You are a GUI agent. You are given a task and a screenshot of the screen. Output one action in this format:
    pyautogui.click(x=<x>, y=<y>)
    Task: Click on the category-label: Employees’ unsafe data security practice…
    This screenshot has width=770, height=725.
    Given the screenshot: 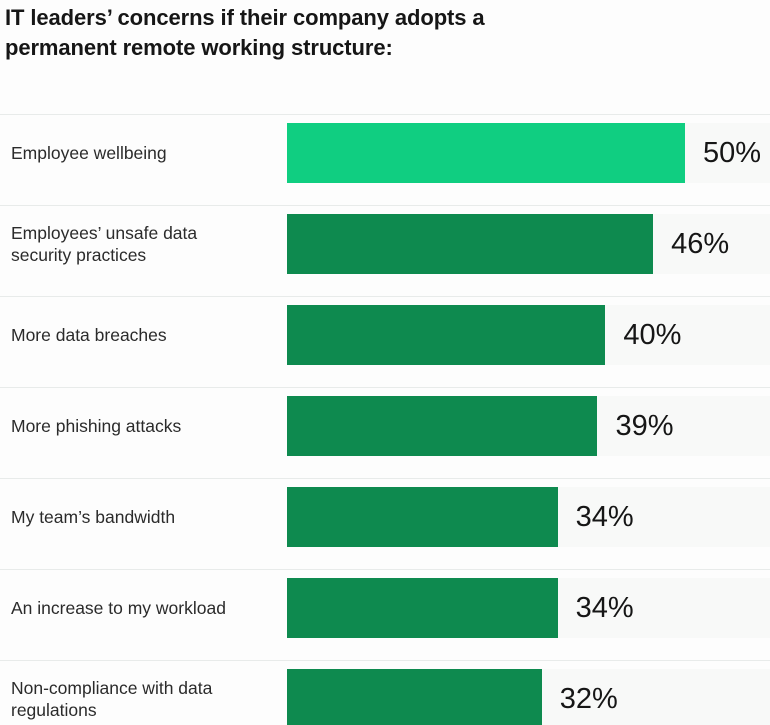 What is the action you would take?
    pyautogui.click(x=104, y=244)
    